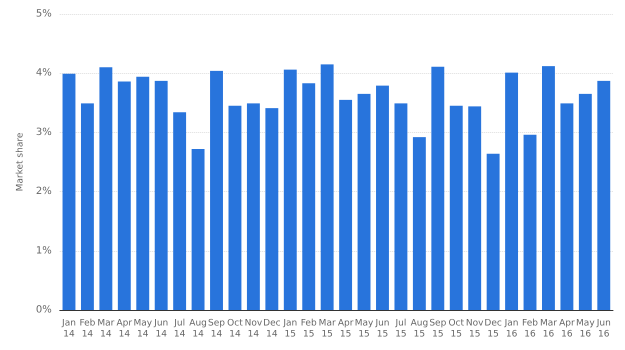 The height and width of the screenshot is (350, 625). I want to click on x-tick-label: Sep 15, so click(438, 329).